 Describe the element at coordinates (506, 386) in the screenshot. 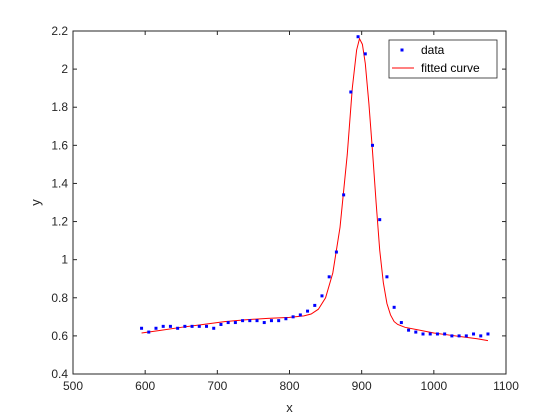

I see `x-tick-label: 1100` at that location.